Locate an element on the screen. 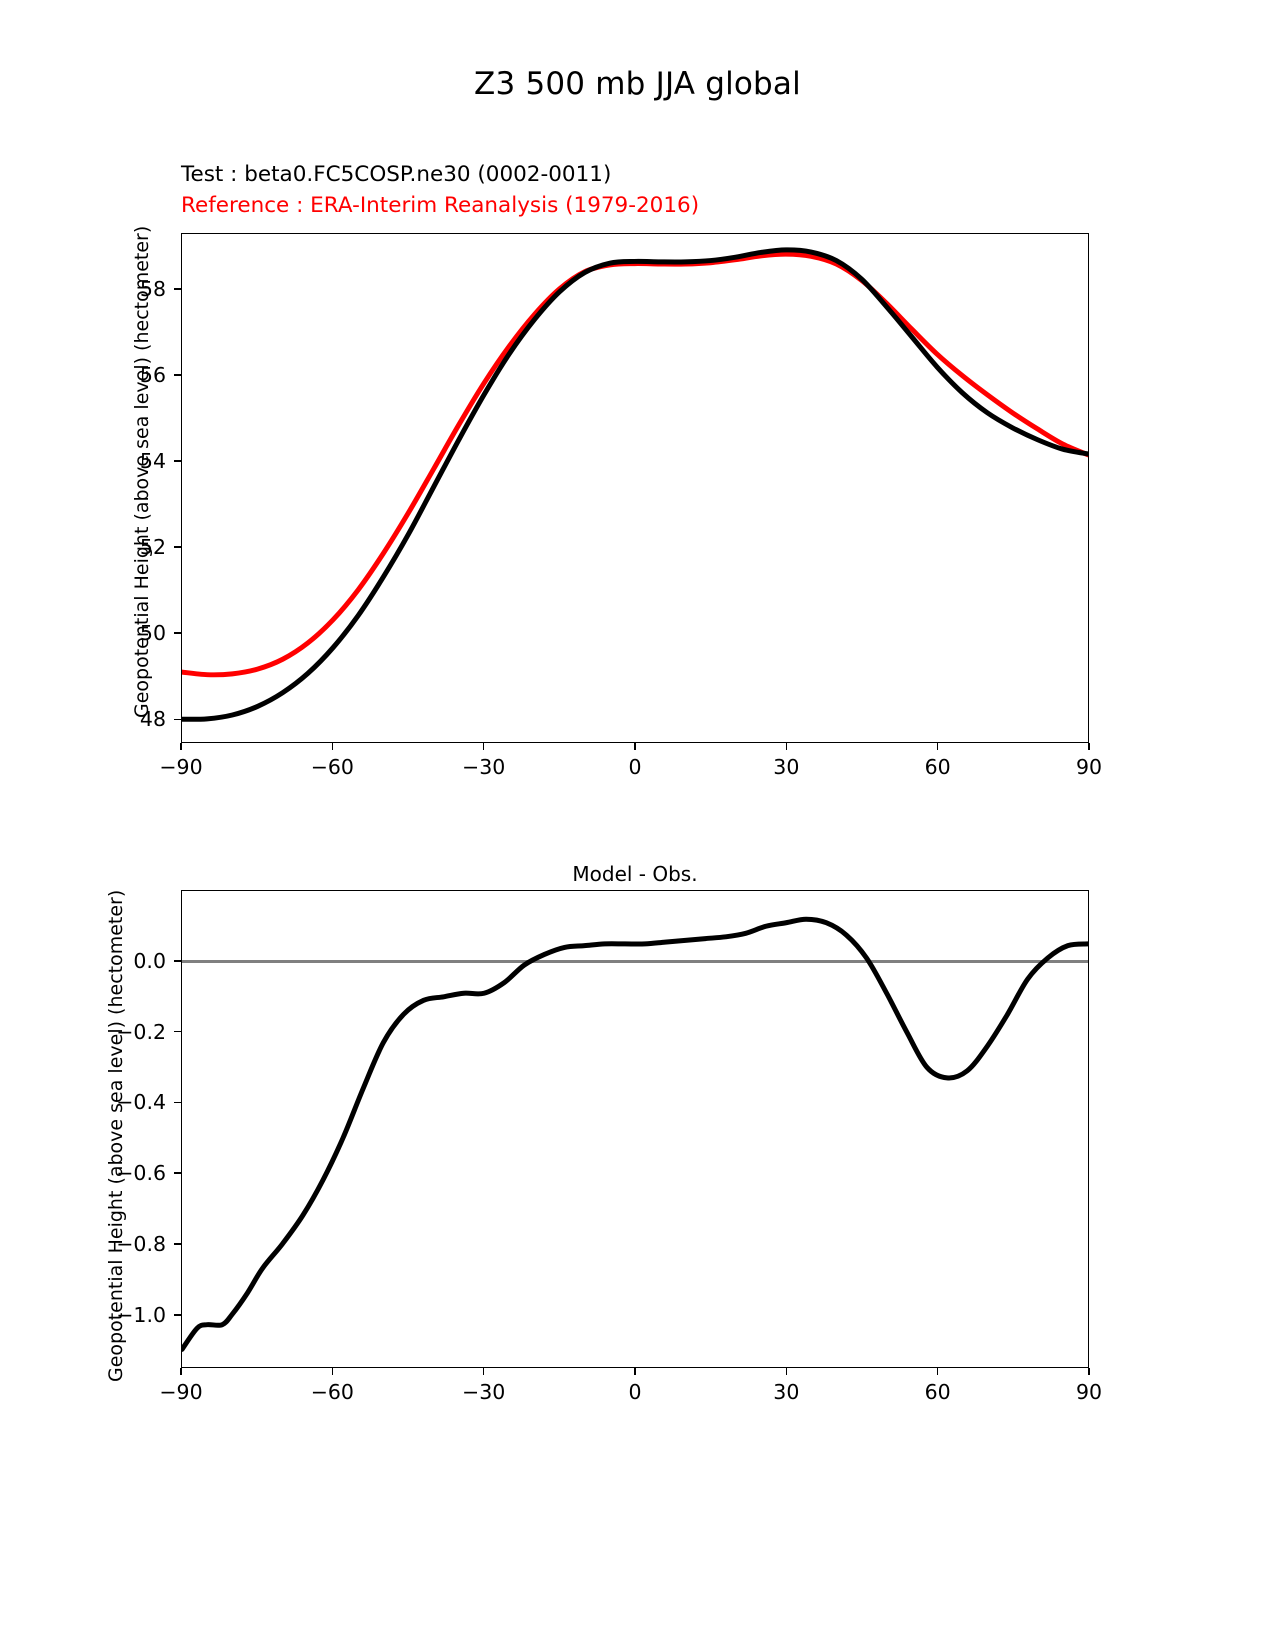 This screenshot has height=1650, width=1275. difference-panel-subtitle: Model - Obs. is located at coordinates (635, 874).